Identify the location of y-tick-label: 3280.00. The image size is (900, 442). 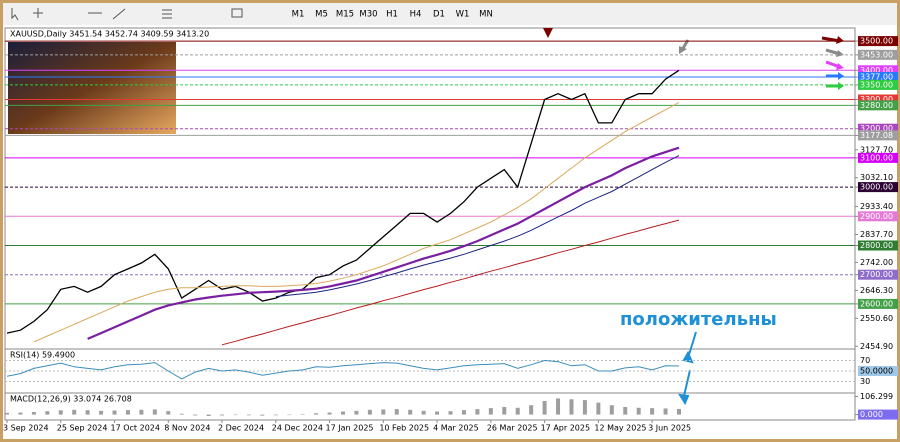
(876, 105).